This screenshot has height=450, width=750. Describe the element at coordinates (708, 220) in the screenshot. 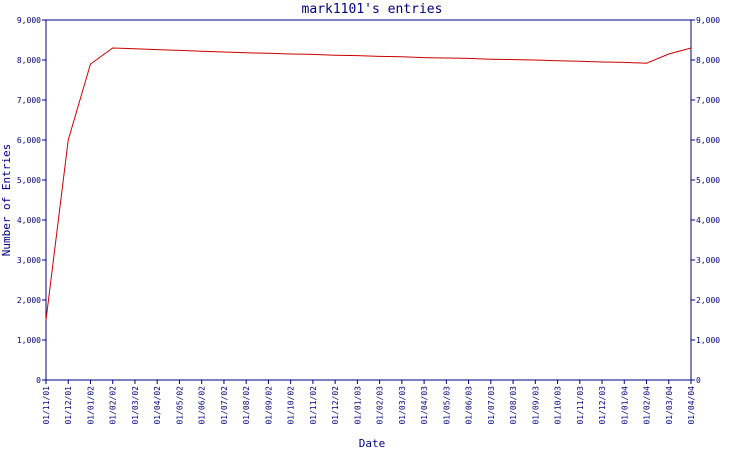

I see `y-tick-label-right: 4,000` at that location.